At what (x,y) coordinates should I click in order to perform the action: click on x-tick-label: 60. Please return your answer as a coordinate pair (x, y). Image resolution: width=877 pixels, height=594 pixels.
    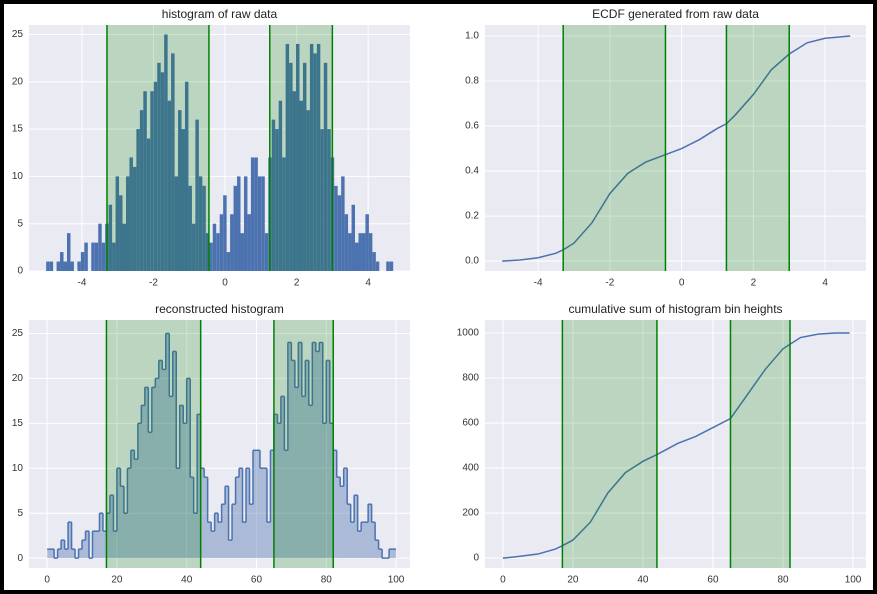
    Looking at the image, I should click on (713, 580).